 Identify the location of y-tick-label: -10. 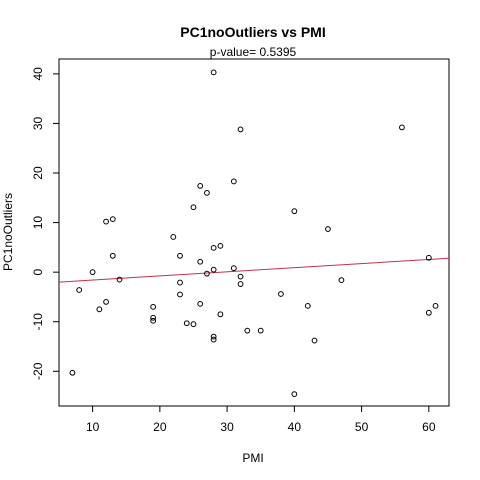
(38, 322).